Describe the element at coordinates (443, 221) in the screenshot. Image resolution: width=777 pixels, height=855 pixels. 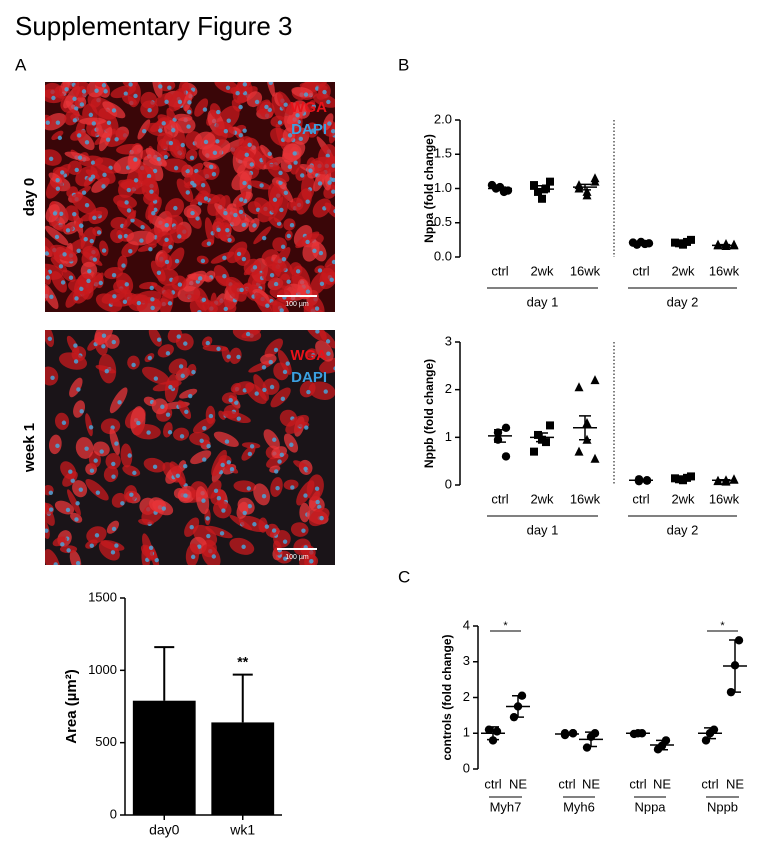
I see `y-tick-label: 0.5` at that location.